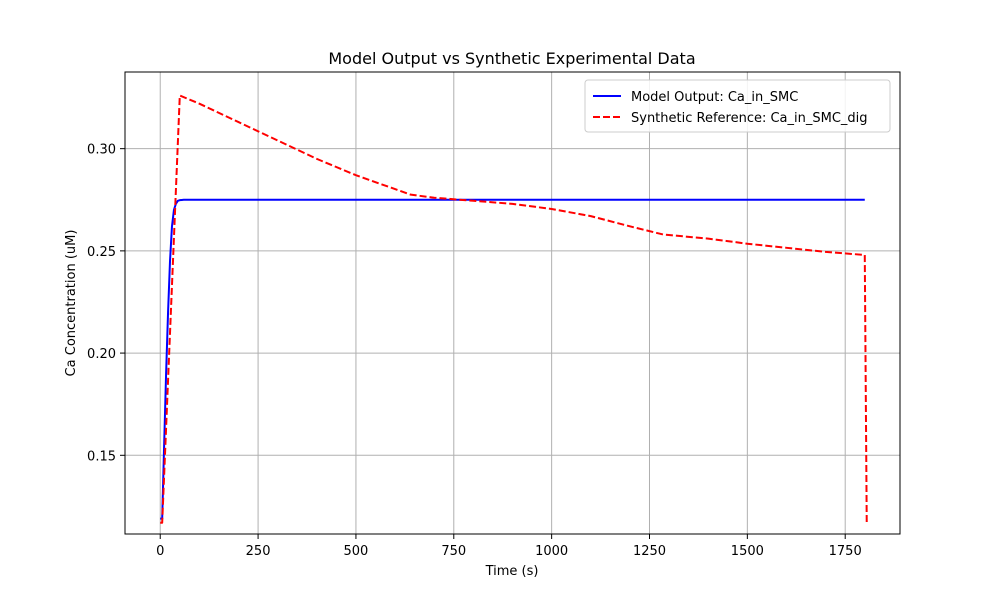 This screenshot has height=600, width=1000. Describe the element at coordinates (749, 118) in the screenshot. I see `legend-label-2: Synthetic Reference: Ca_in_SMC_dig` at that location.